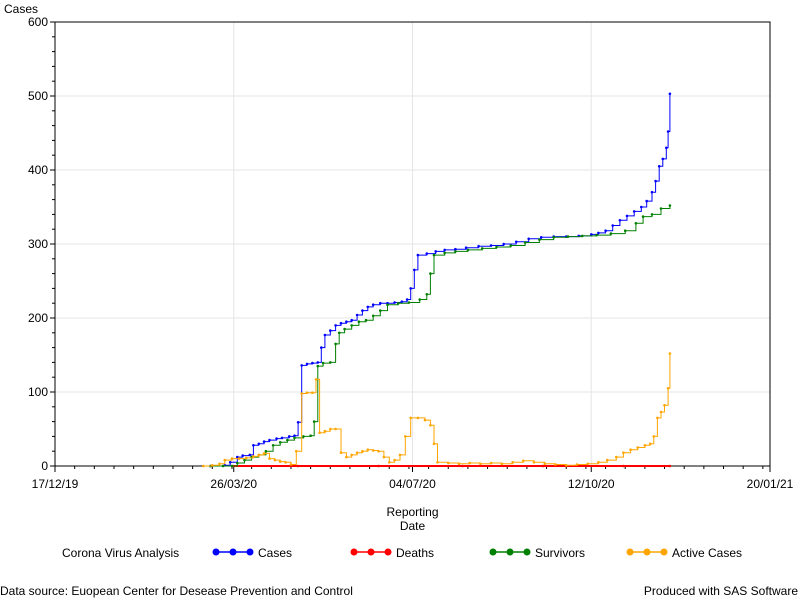  I want to click on series-active-cases, so click(437, 410).